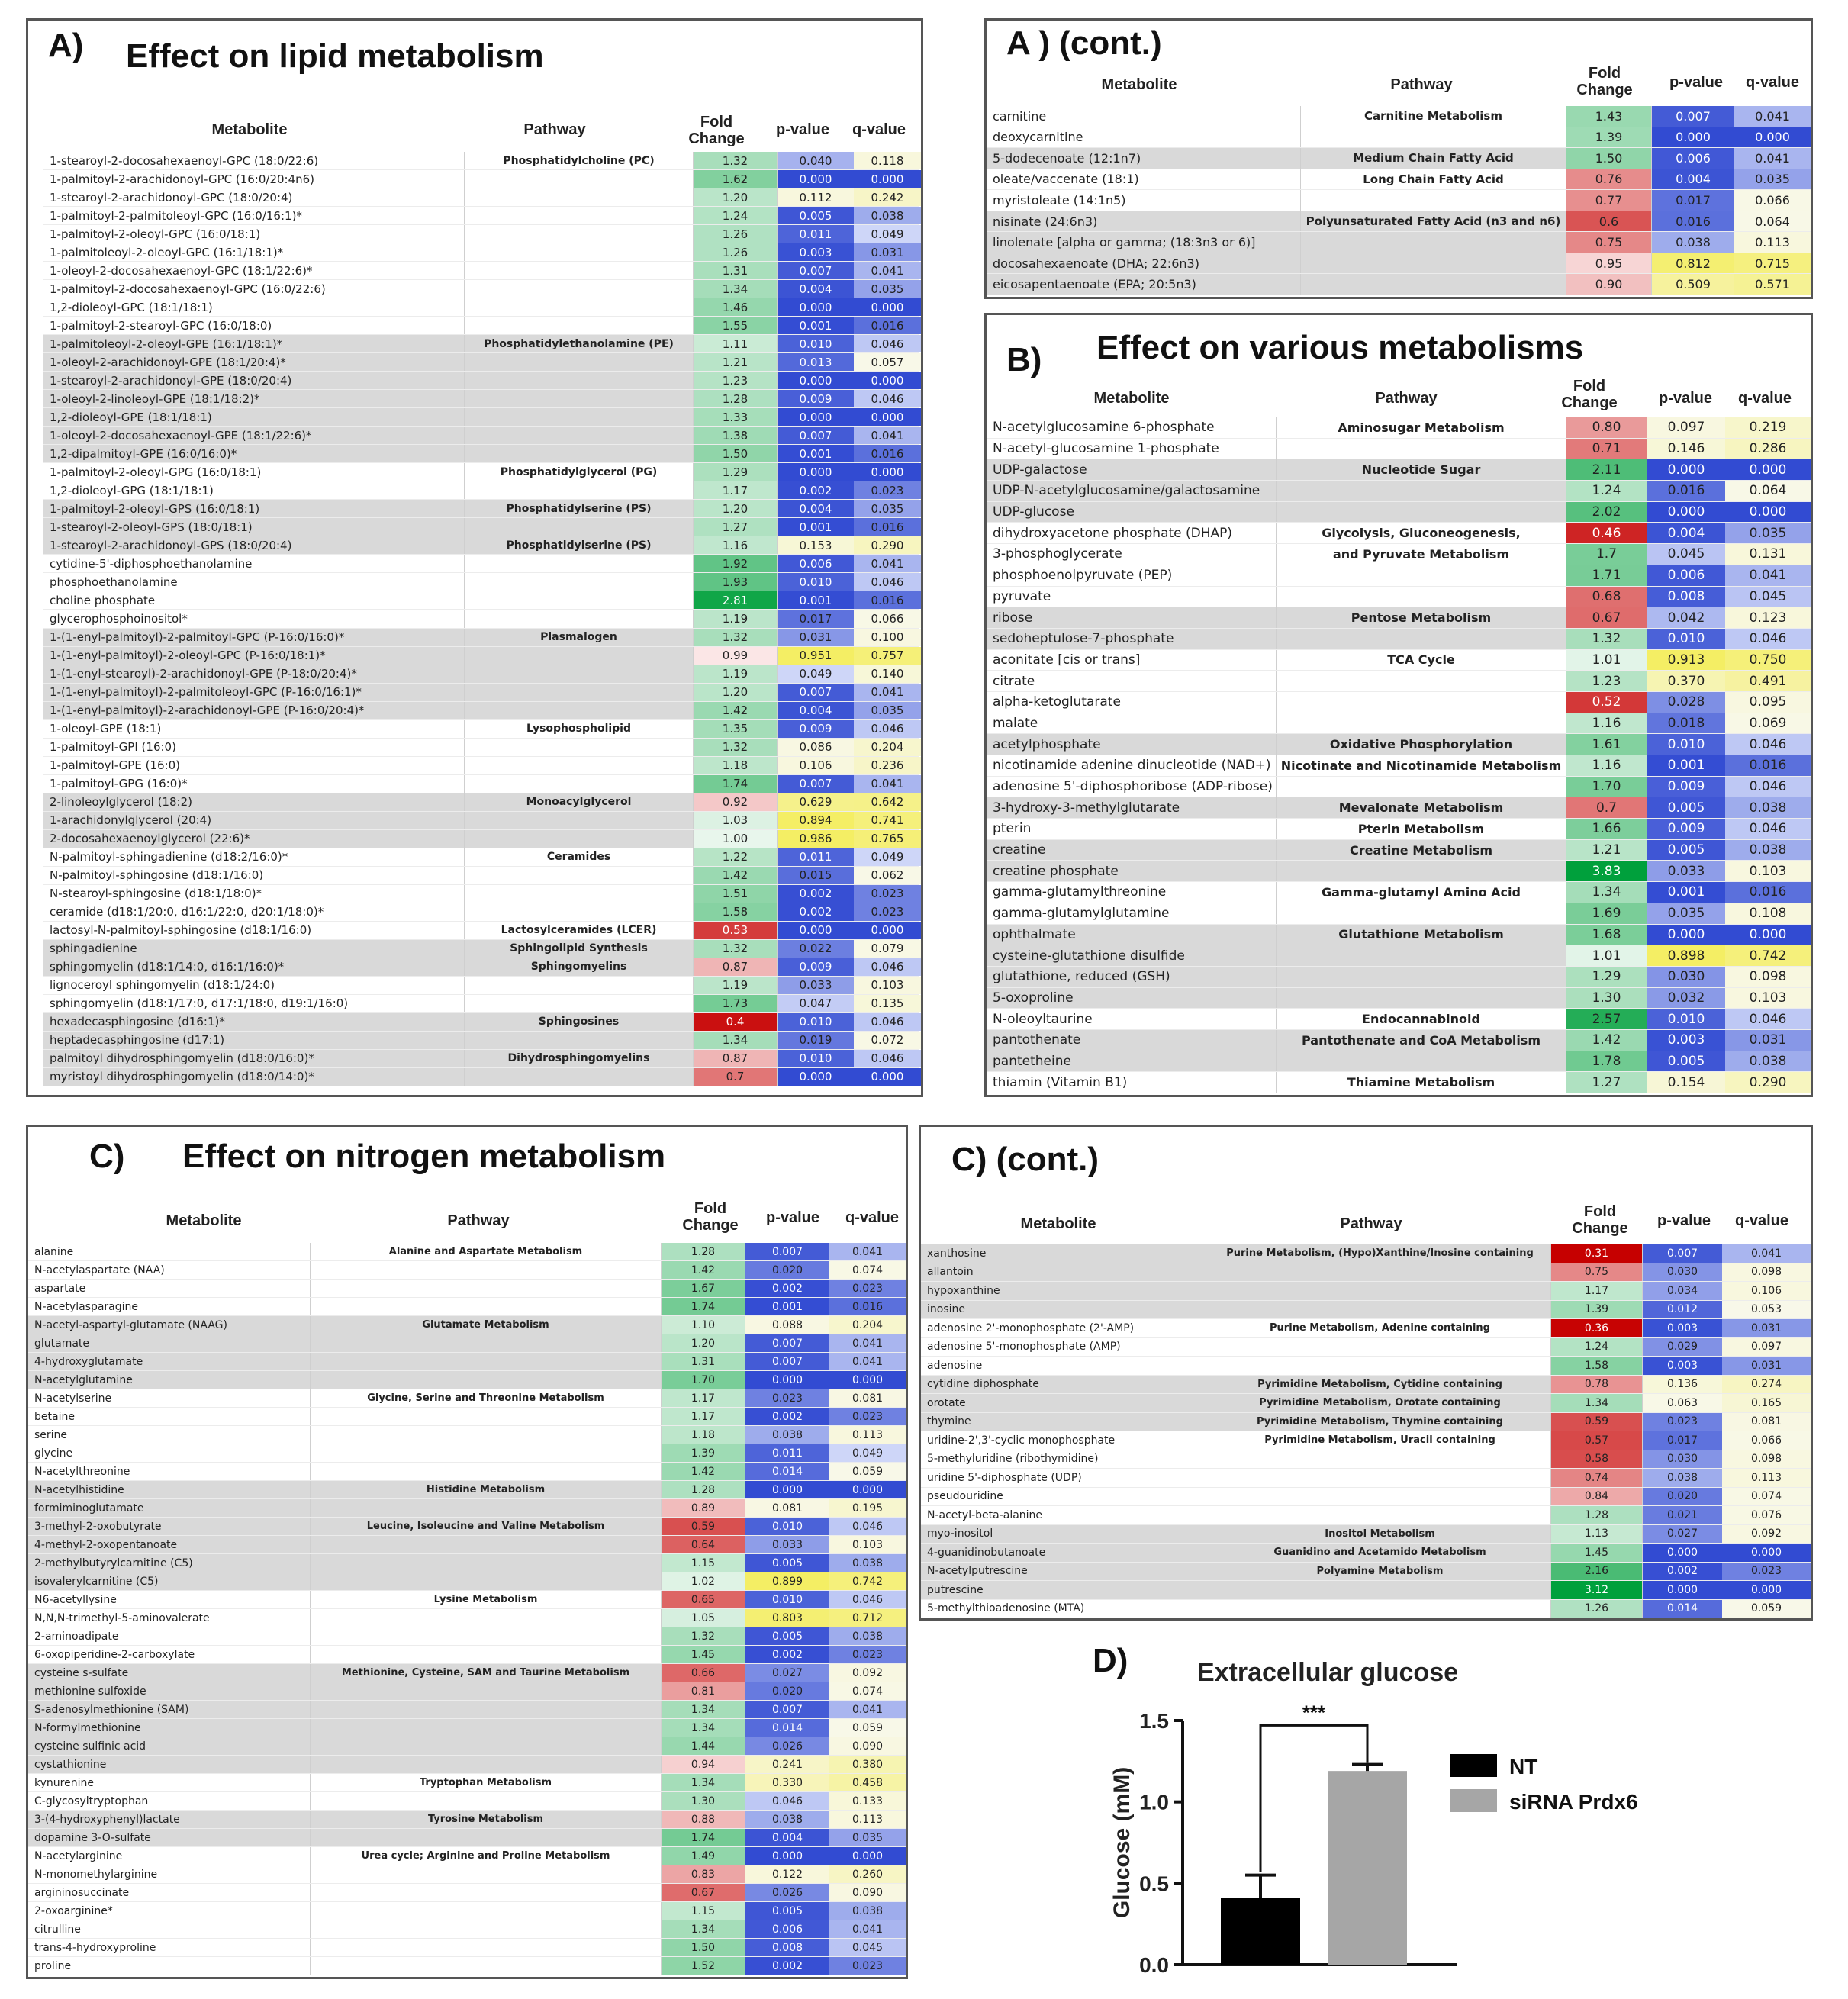 Image resolution: width=1848 pixels, height=1999 pixels. I want to click on metabolite-cell: pseudouridine, so click(1065, 1496).